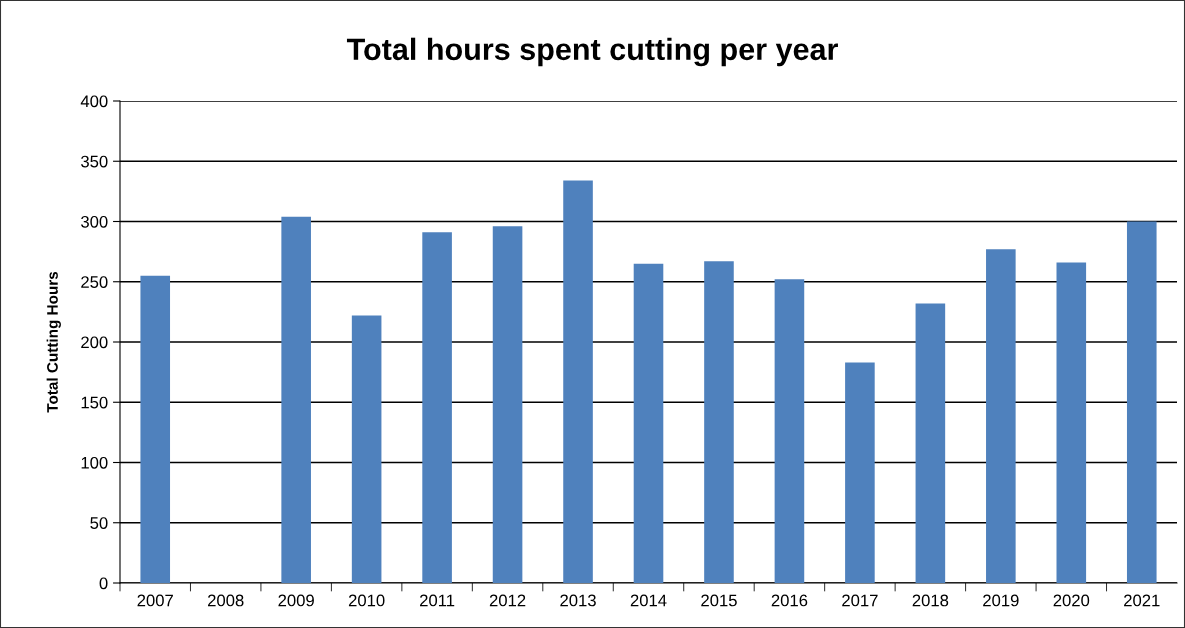 Image resolution: width=1185 pixels, height=628 pixels. Describe the element at coordinates (592, 52) in the screenshot. I see `chart-title: Total hours spent cutting per year` at that location.